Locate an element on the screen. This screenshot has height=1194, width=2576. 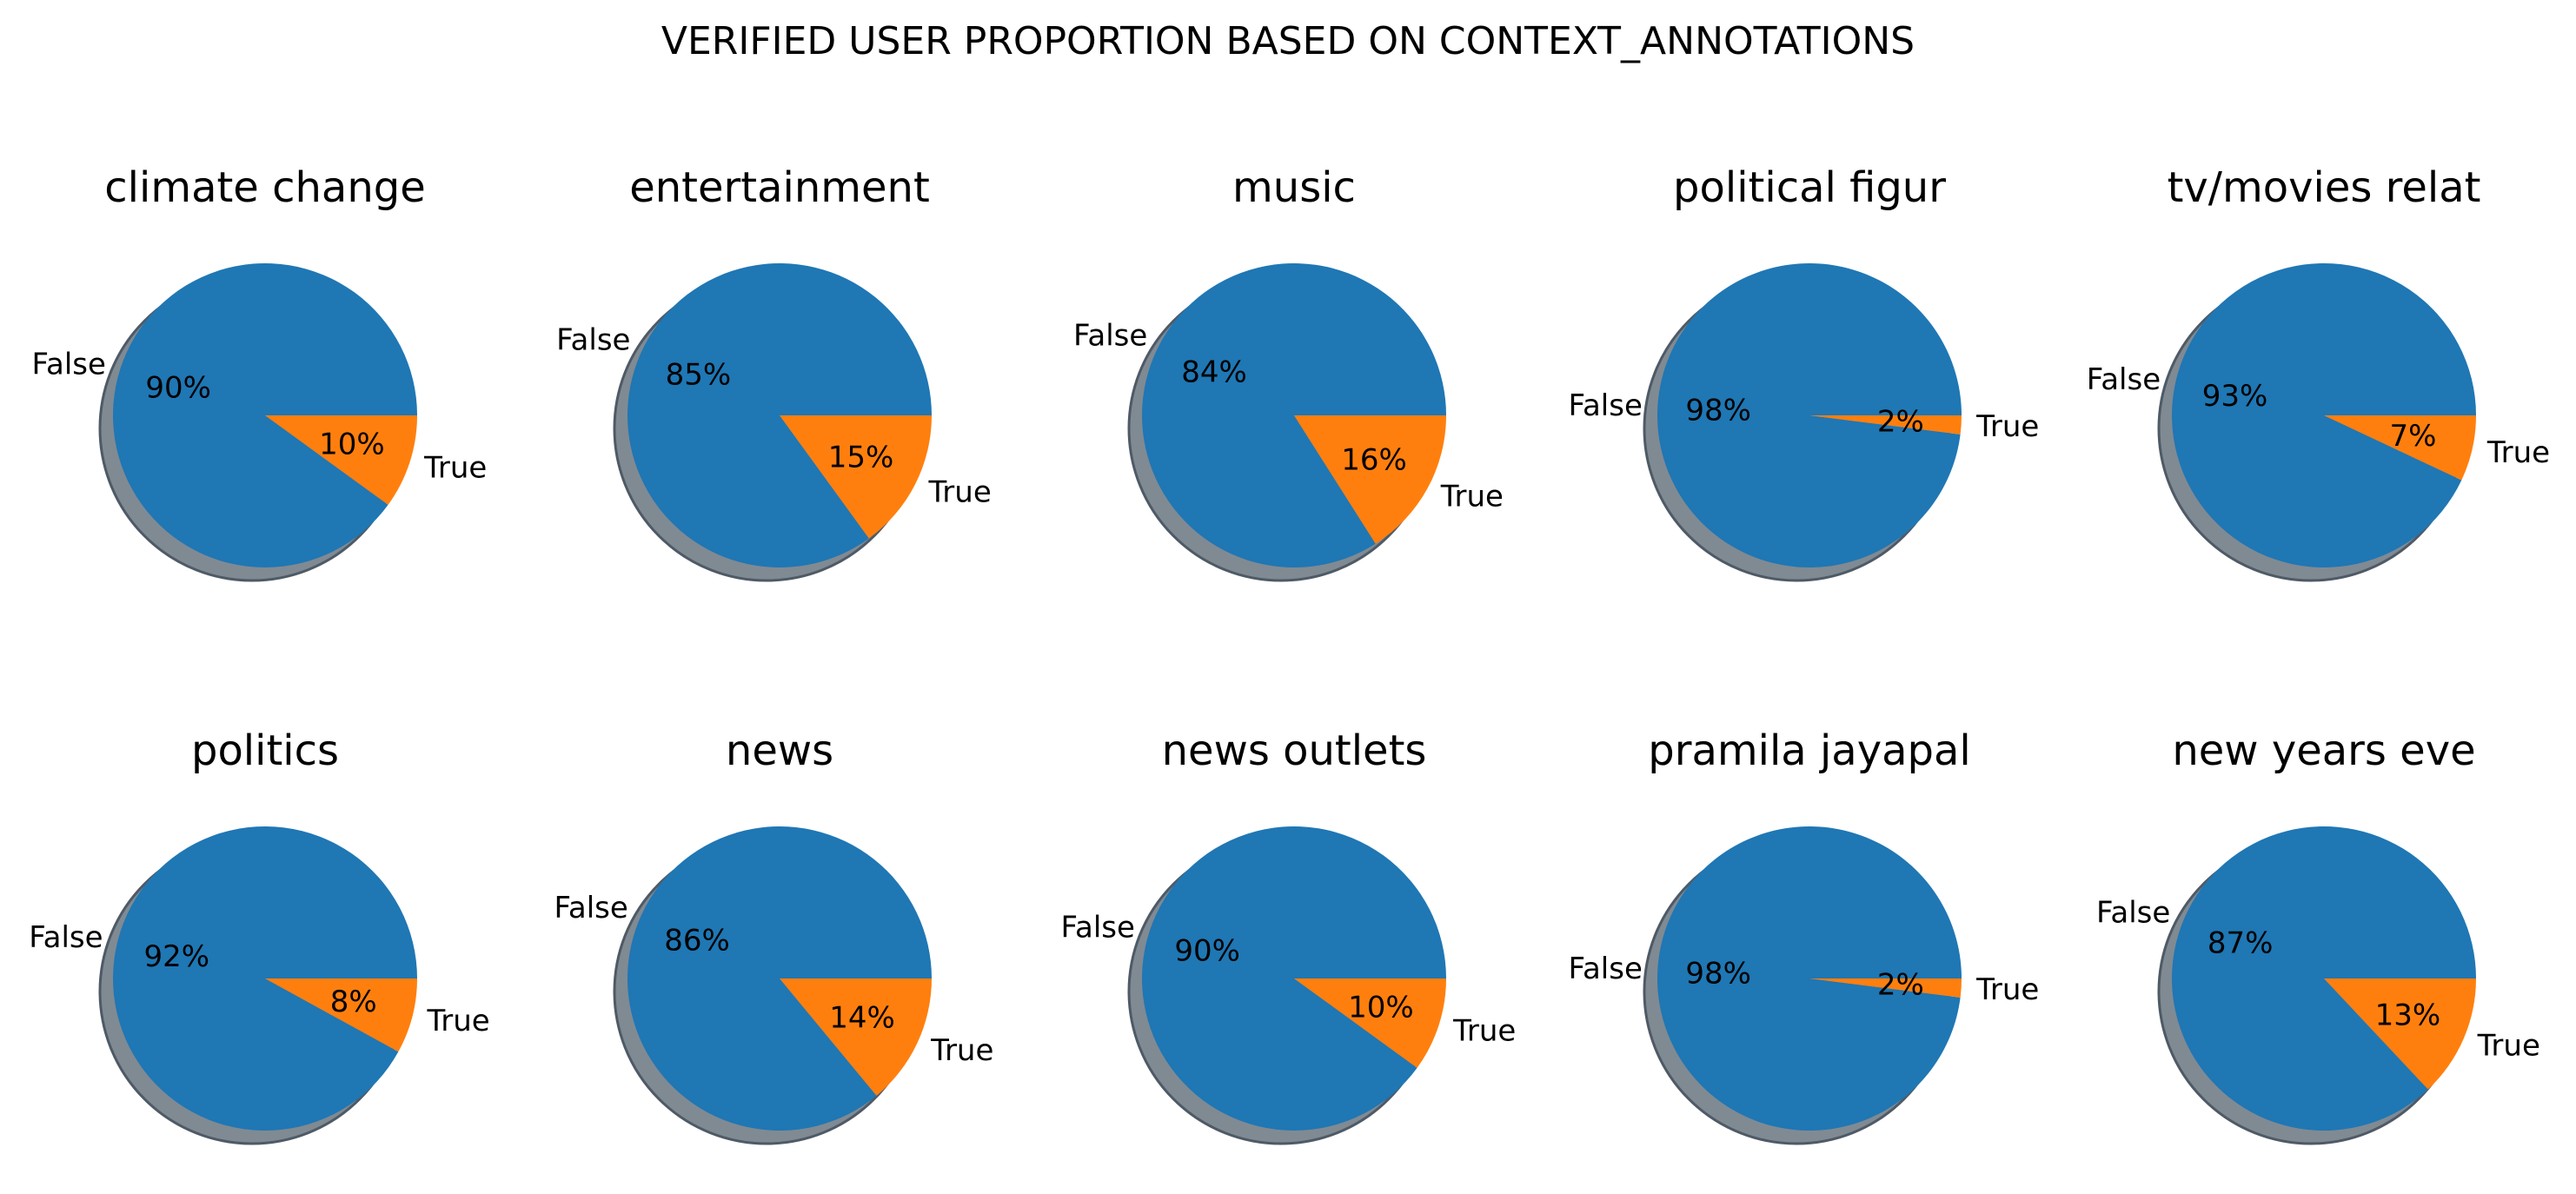
percent-label-true: 13% is located at coordinates (2408, 1016).